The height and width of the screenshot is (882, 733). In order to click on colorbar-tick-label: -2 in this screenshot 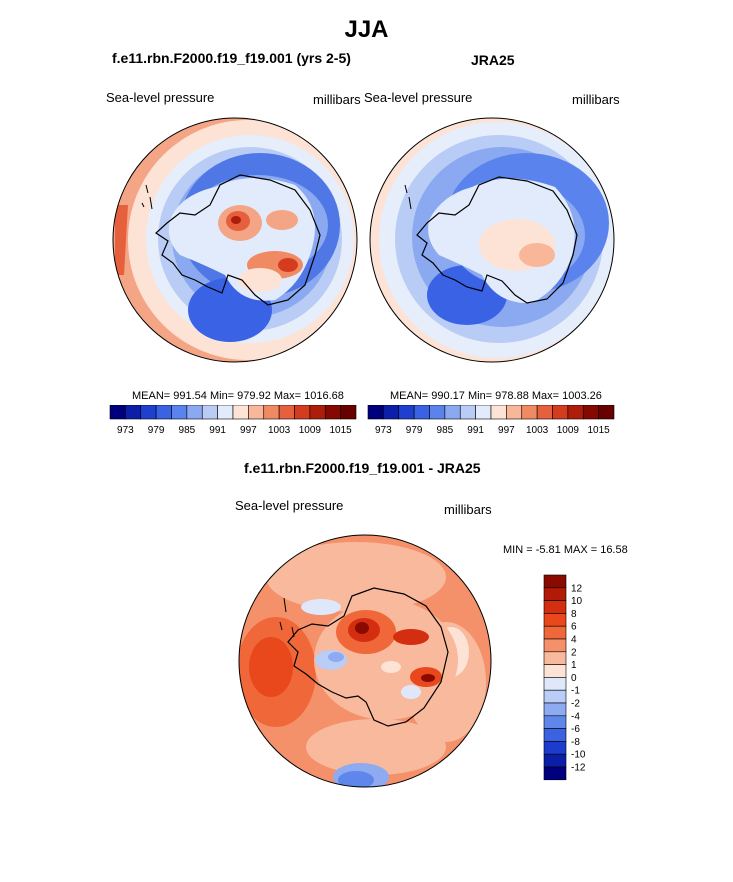, I will do `click(575, 704)`.